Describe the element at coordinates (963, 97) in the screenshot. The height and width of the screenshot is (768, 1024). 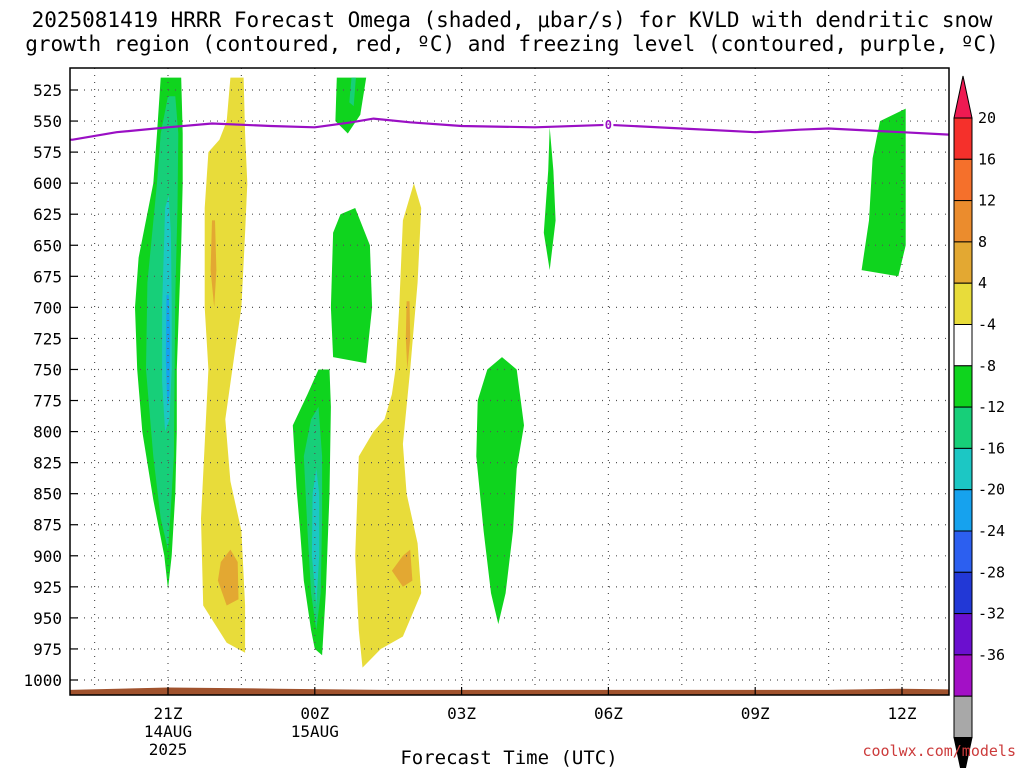
I see `colorbar-top-arrow` at that location.